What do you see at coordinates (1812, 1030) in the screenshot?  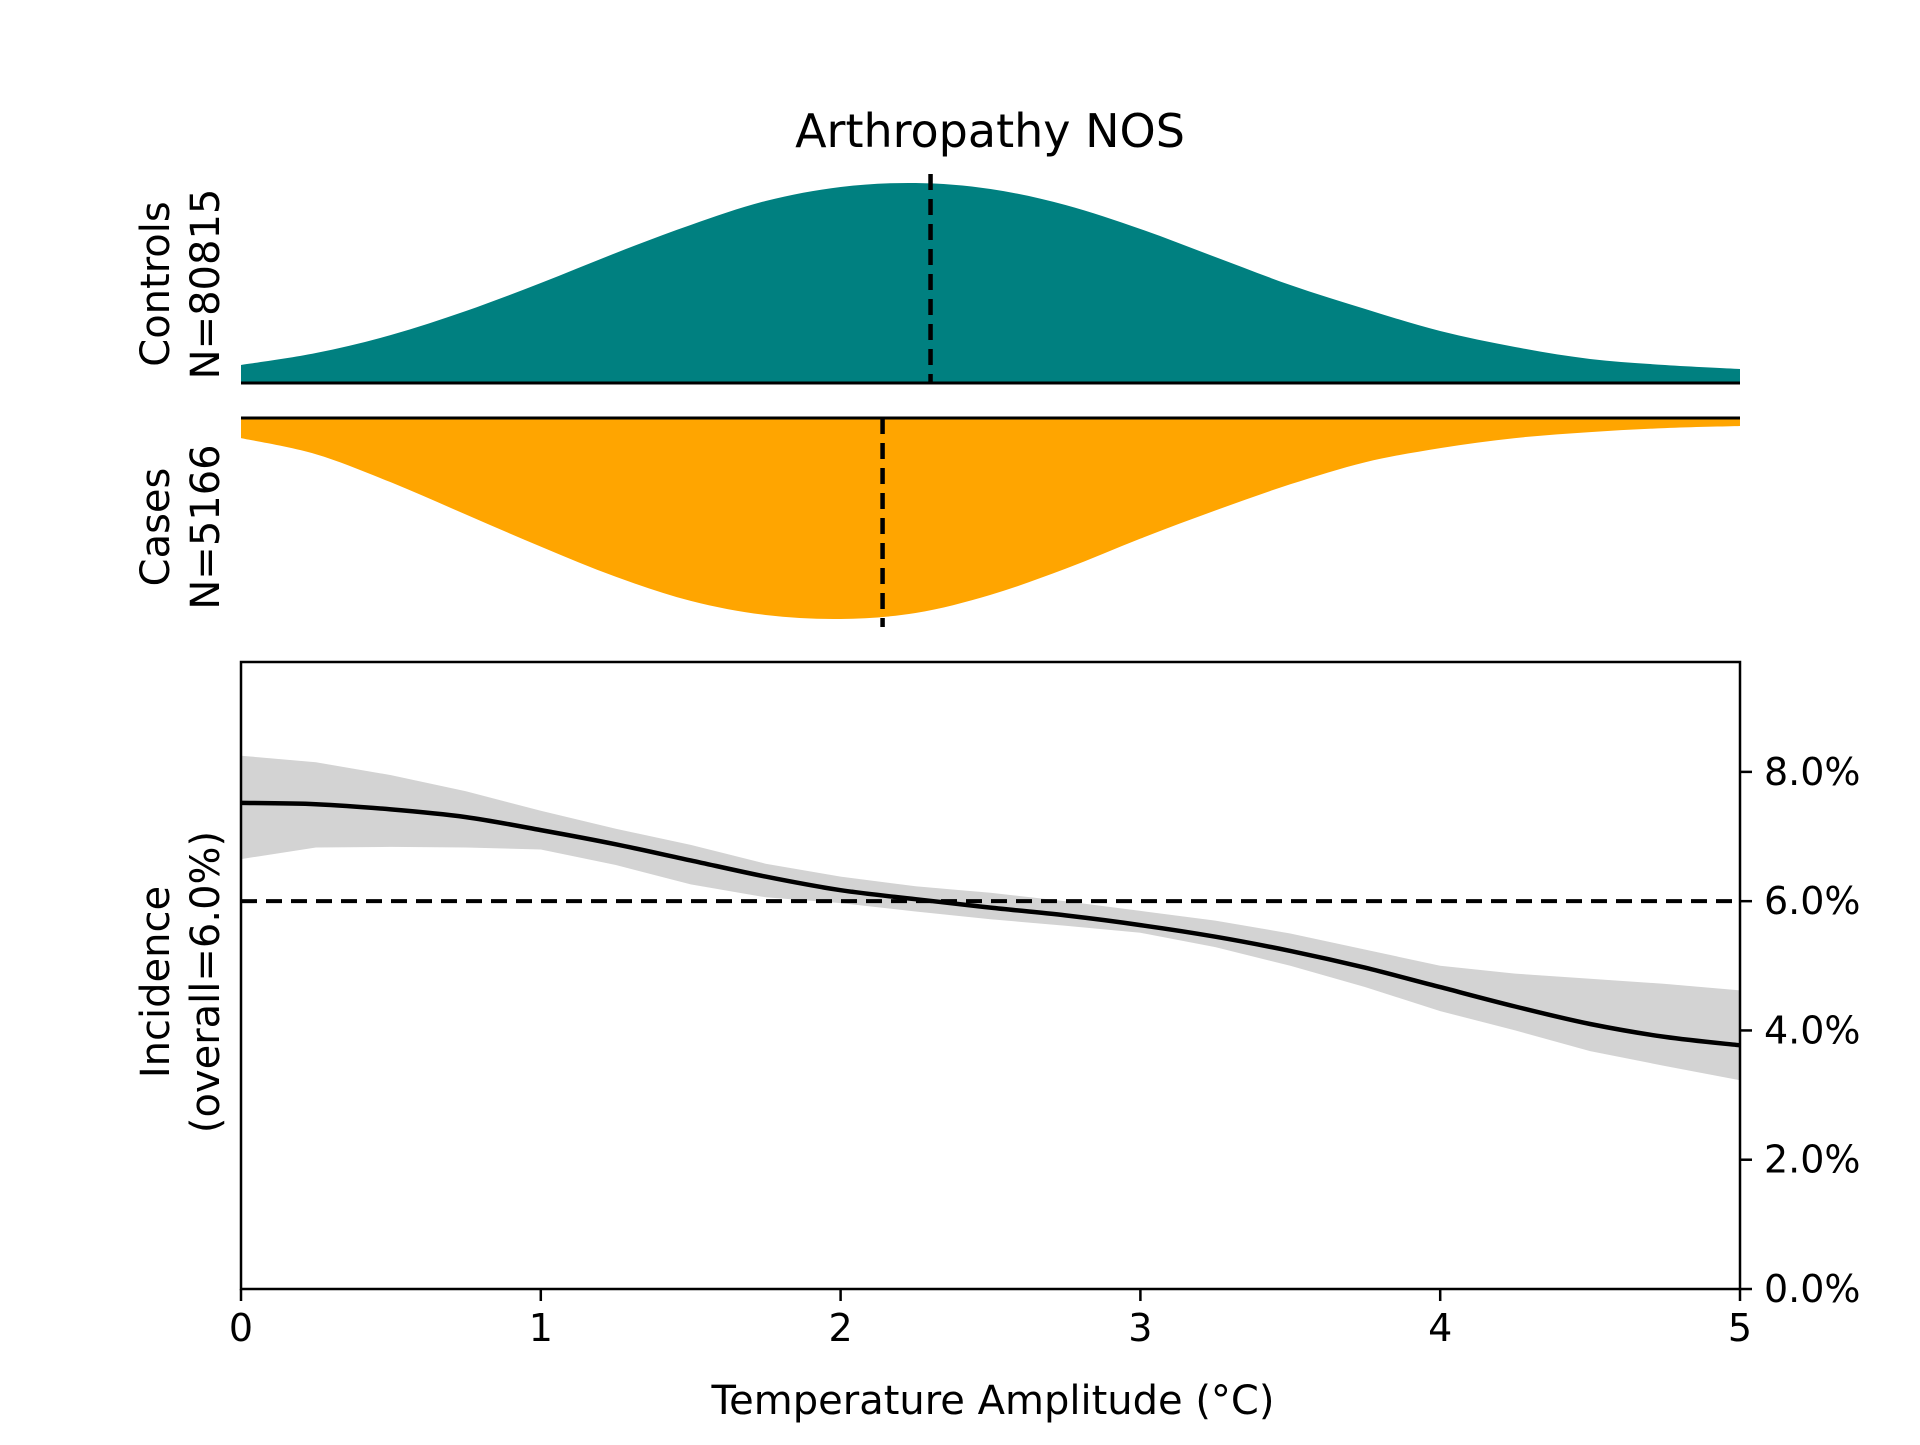 I see `y-tick-label: 4.0%` at bounding box center [1812, 1030].